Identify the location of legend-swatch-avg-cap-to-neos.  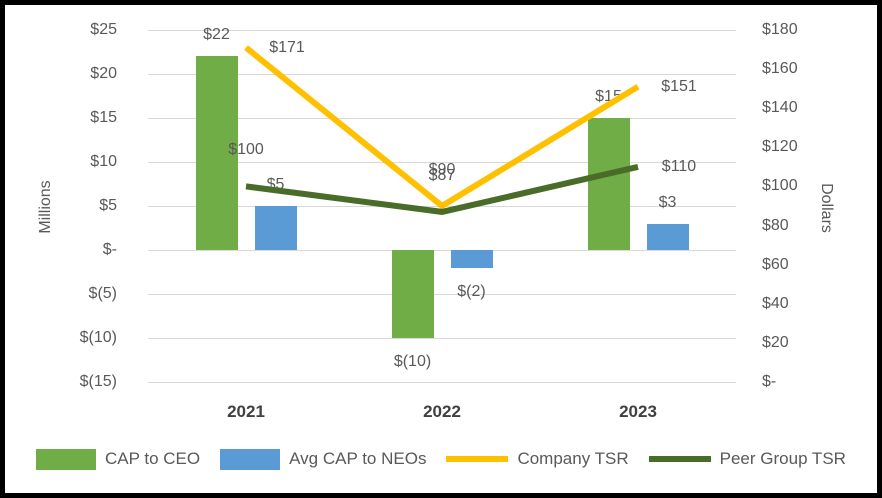
(250, 459).